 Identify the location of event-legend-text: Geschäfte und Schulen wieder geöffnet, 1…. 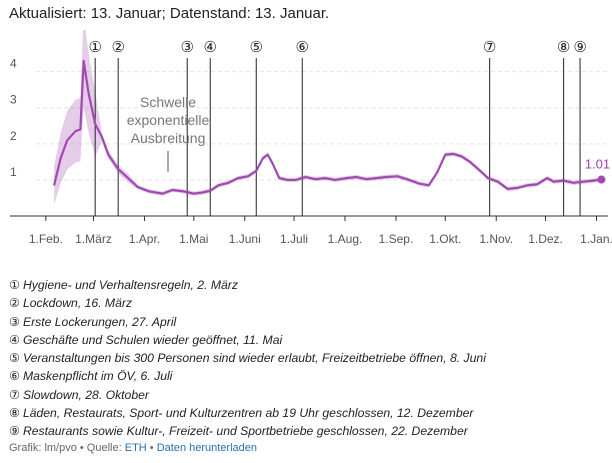
(152, 339).